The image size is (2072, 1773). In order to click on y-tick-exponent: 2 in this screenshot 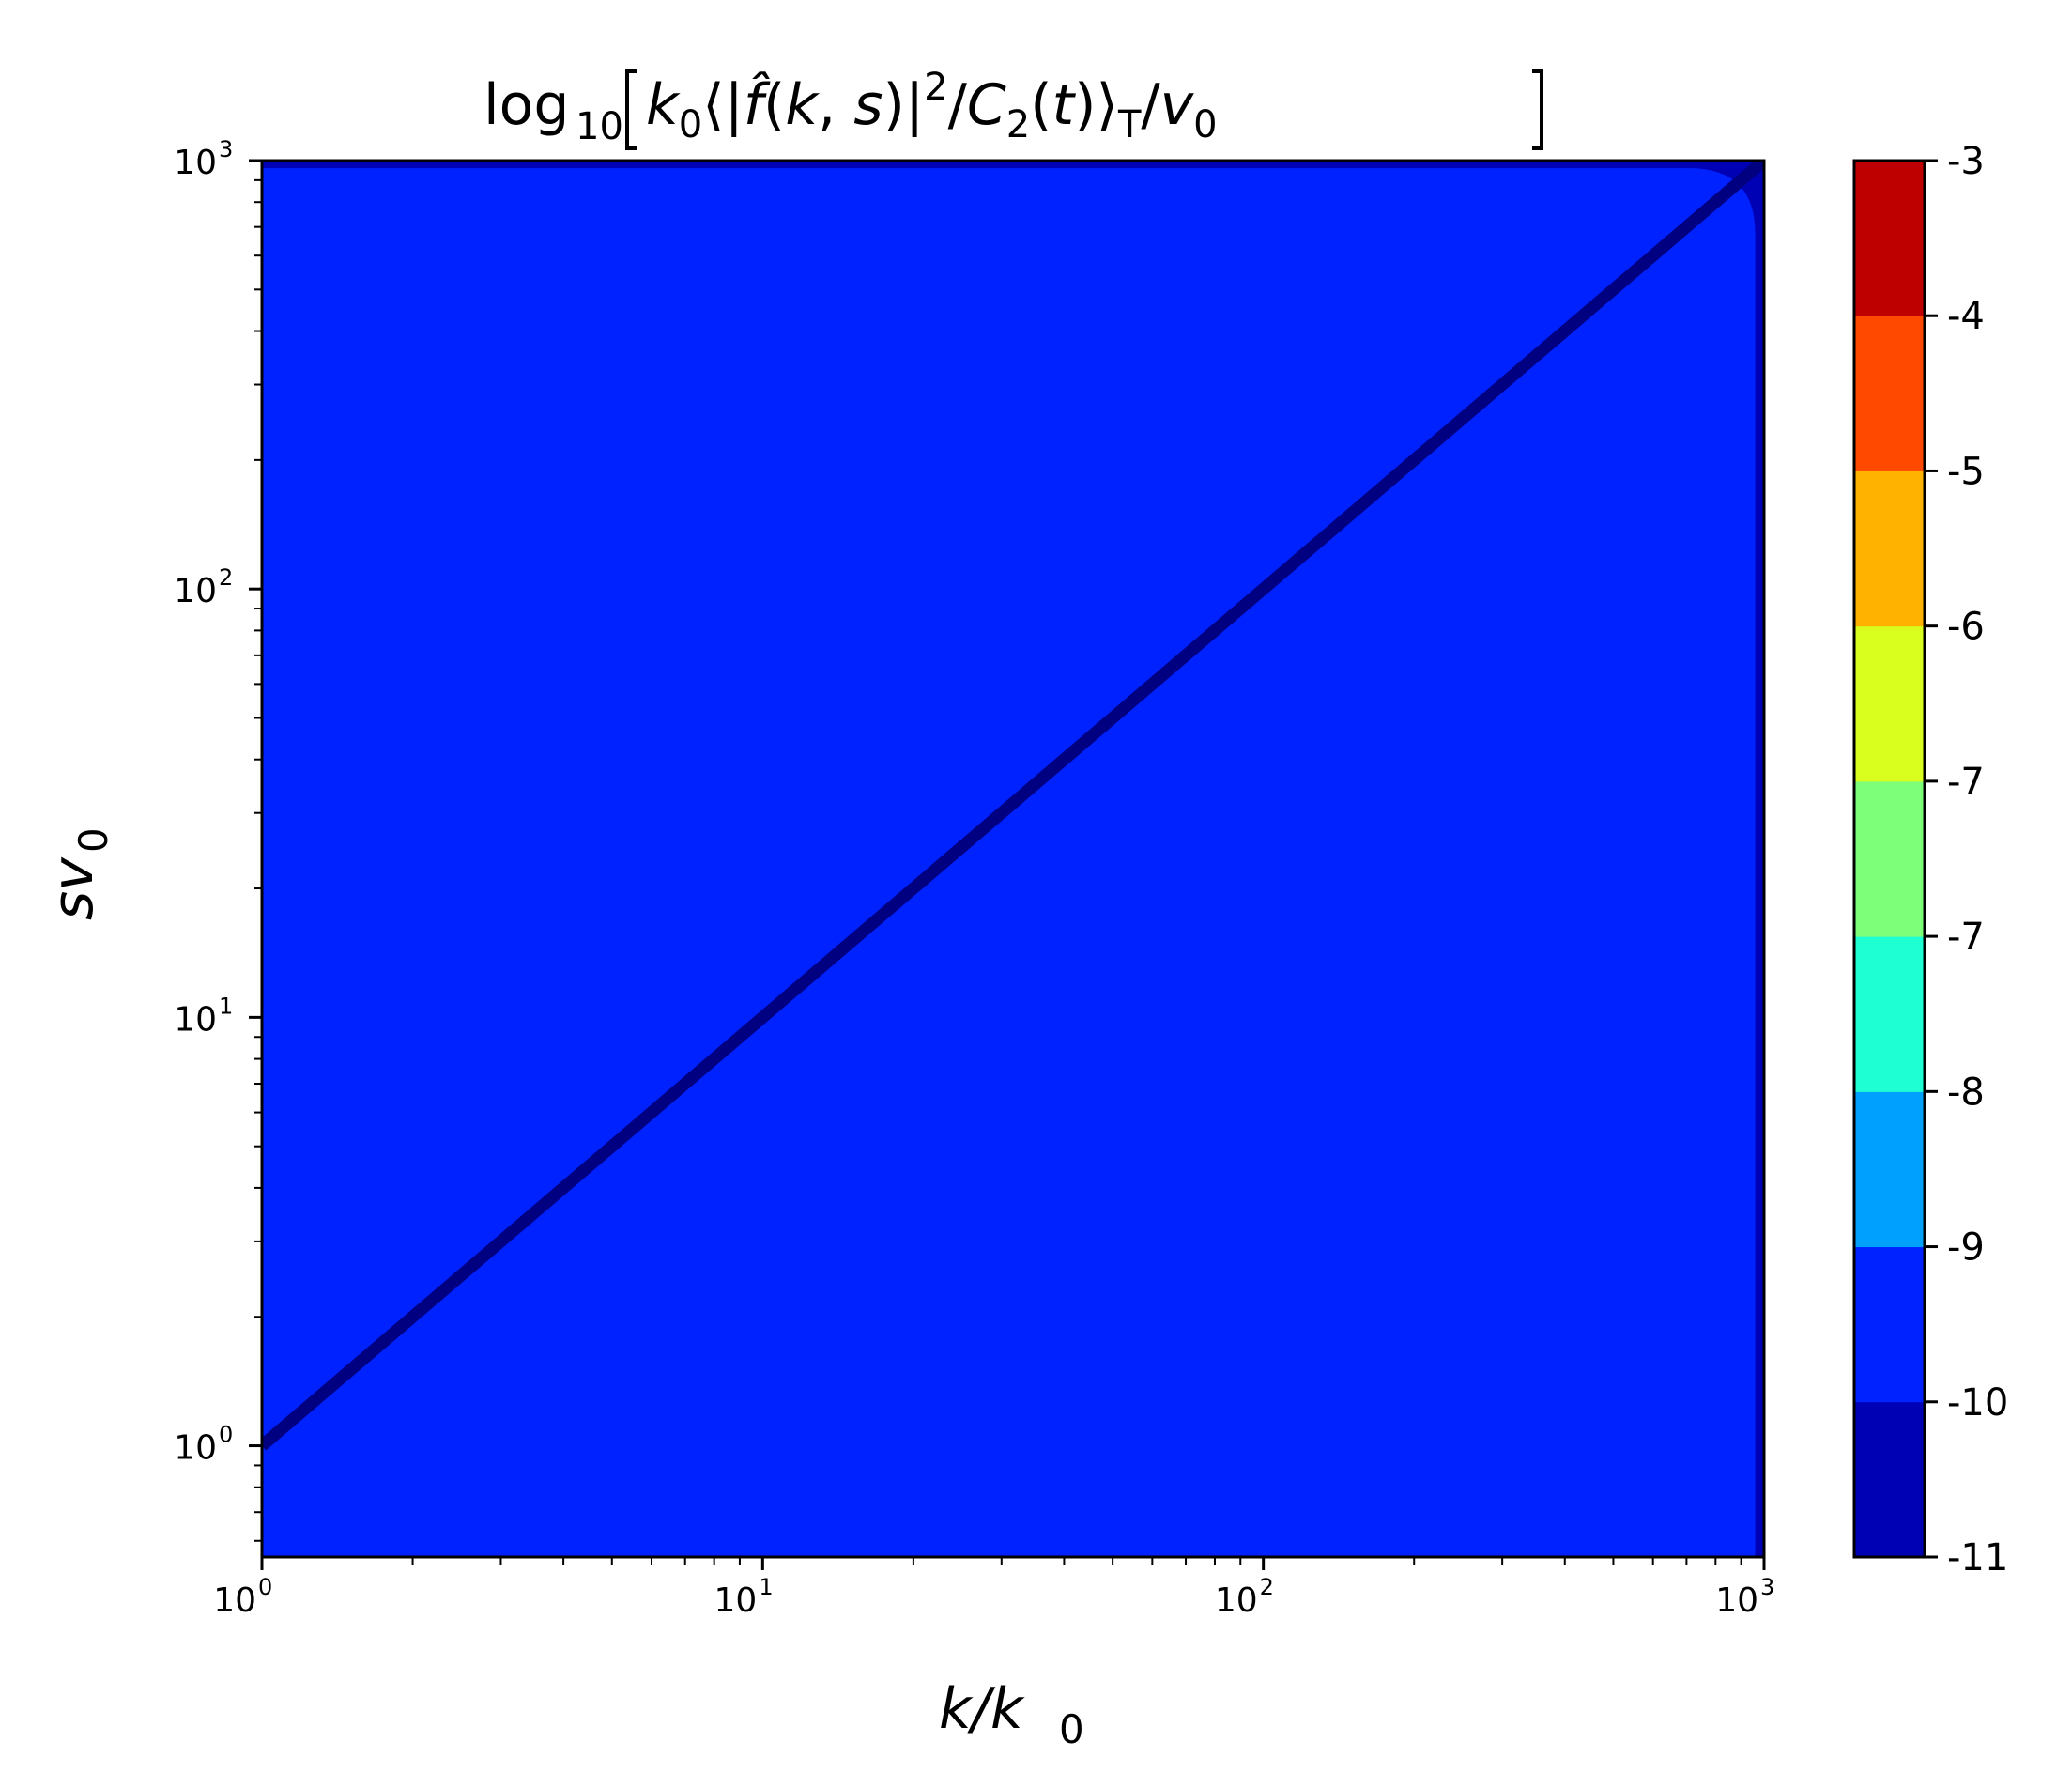, I will do `click(226, 577)`.